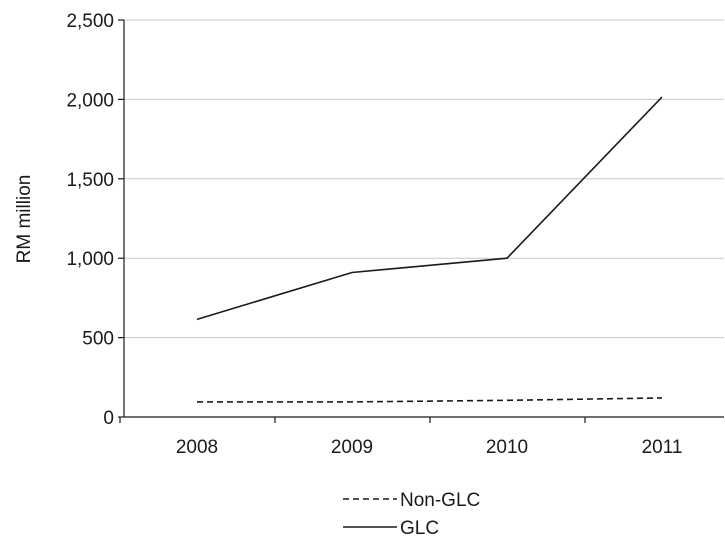 The height and width of the screenshot is (538, 725). Describe the element at coordinates (662, 447) in the screenshot. I see `x-tick-label: 2011` at that location.